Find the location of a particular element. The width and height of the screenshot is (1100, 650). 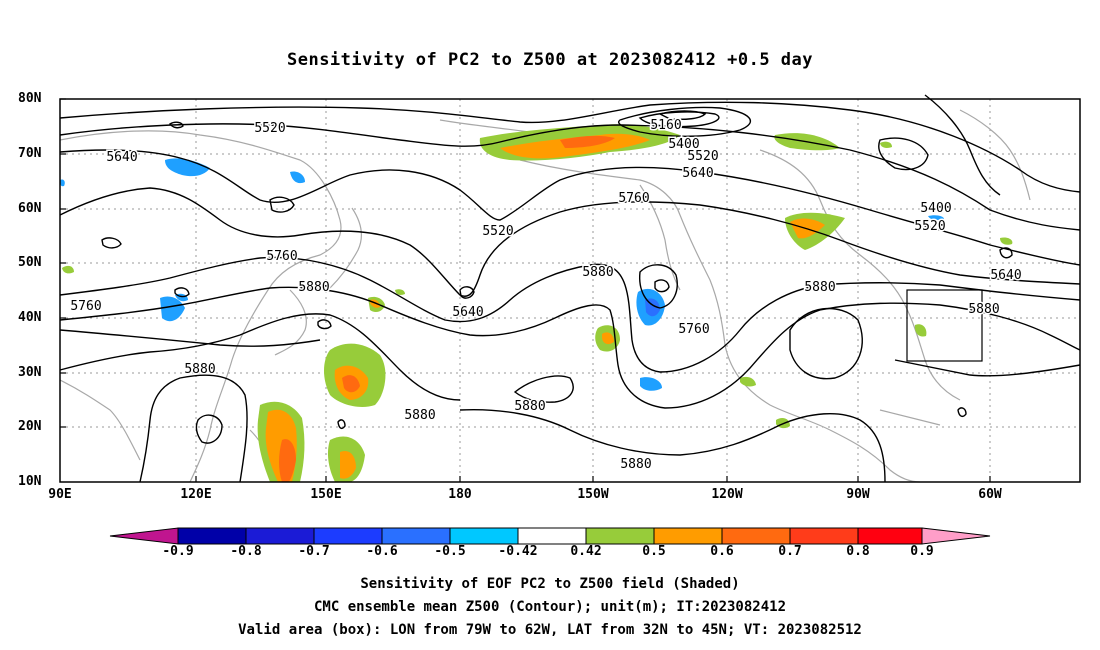

lat-label: 80N is located at coordinates (30, 98).